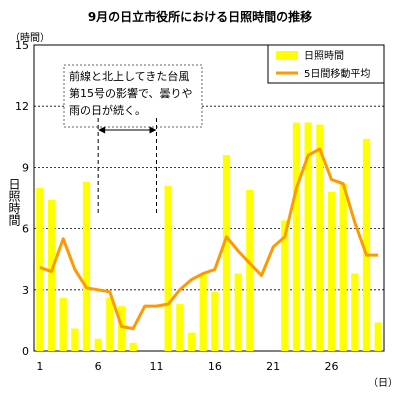  I want to click on legend-box, so click(326, 64).